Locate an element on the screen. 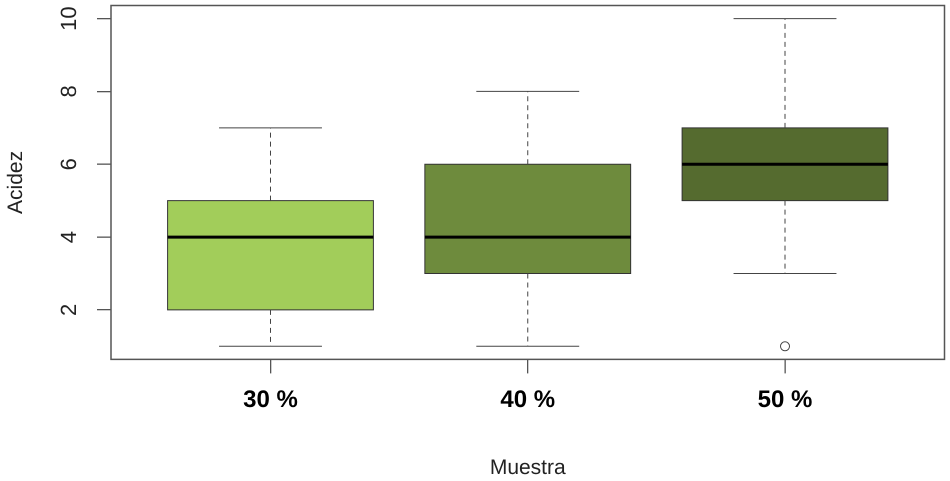 The width and height of the screenshot is (950, 481). y-tick-label: 4 is located at coordinates (69, 237).